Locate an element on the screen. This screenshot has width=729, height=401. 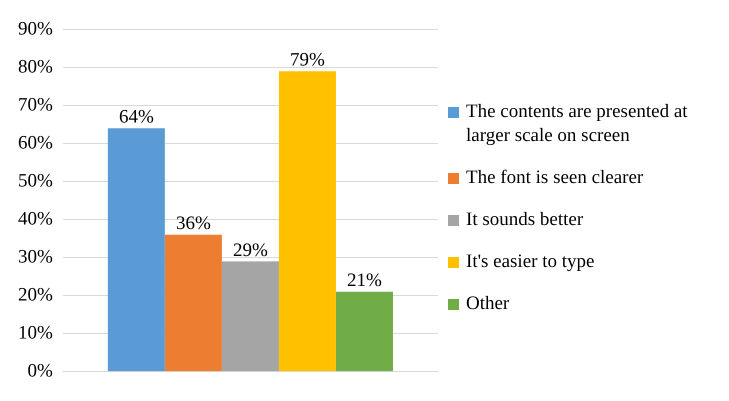
y-tick-label: 40% is located at coordinates (35, 219).